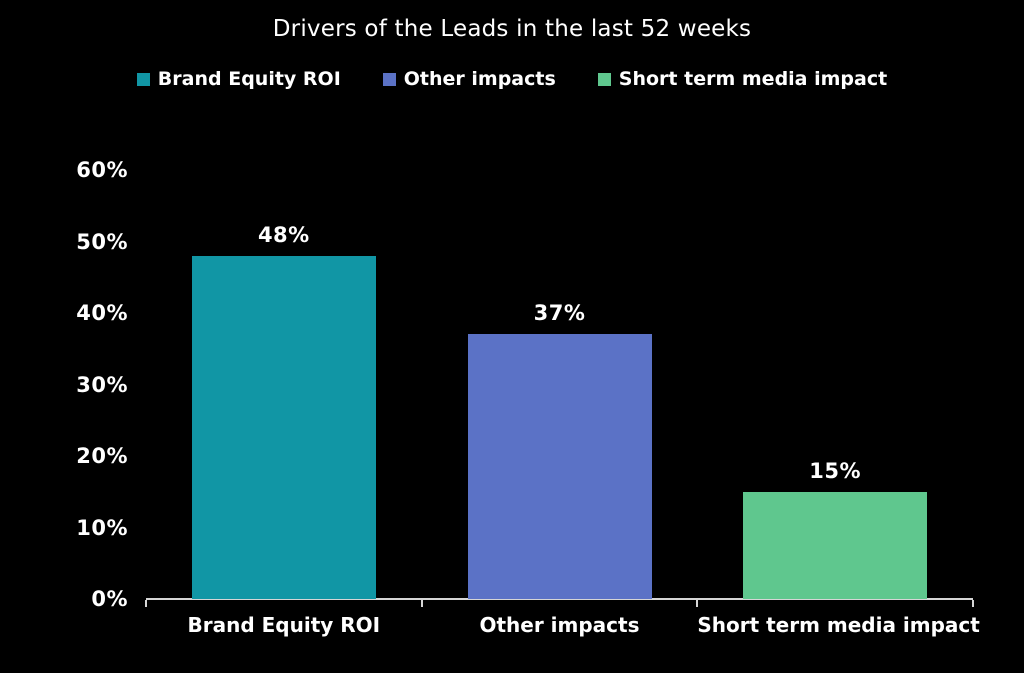 This screenshot has width=1024, height=673. What do you see at coordinates (559, 599) in the screenshot?
I see `x-axis-line` at bounding box center [559, 599].